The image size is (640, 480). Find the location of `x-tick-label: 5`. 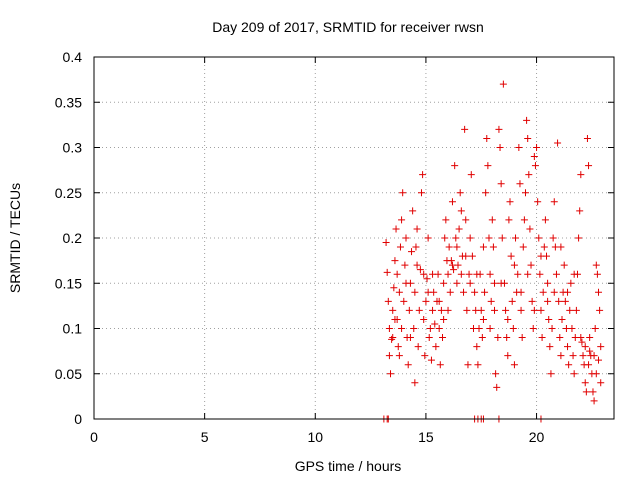

x-tick-label: 5 is located at coordinates (205, 437).